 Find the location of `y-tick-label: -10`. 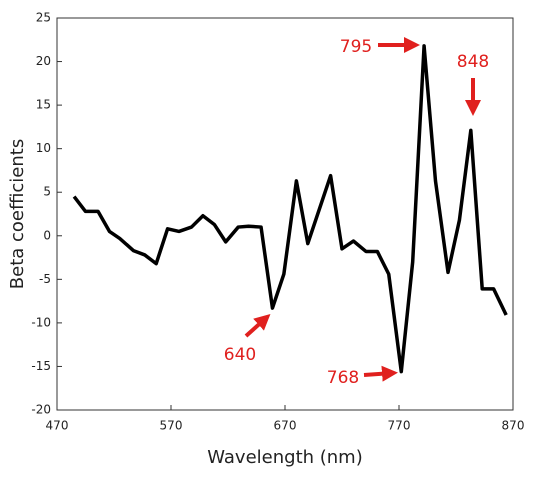

y-tick-label: -10 is located at coordinates (41, 322).